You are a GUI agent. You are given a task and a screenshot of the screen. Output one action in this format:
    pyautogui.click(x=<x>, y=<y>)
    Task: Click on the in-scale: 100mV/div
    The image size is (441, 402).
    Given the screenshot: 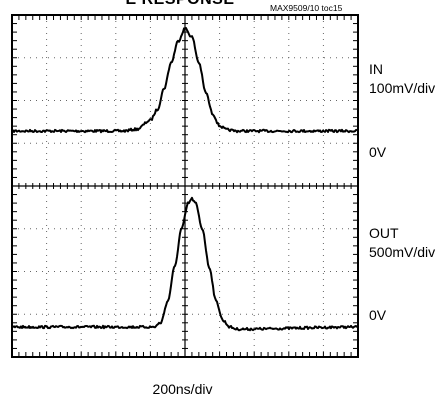 What is the action you would take?
    pyautogui.click(x=402, y=88)
    